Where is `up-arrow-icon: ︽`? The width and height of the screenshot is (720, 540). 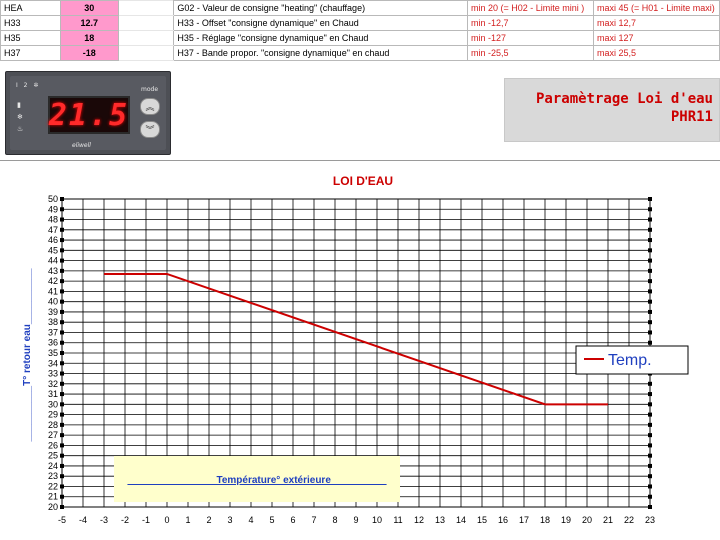 up-arrow-icon: ︽ is located at coordinates (150, 106).